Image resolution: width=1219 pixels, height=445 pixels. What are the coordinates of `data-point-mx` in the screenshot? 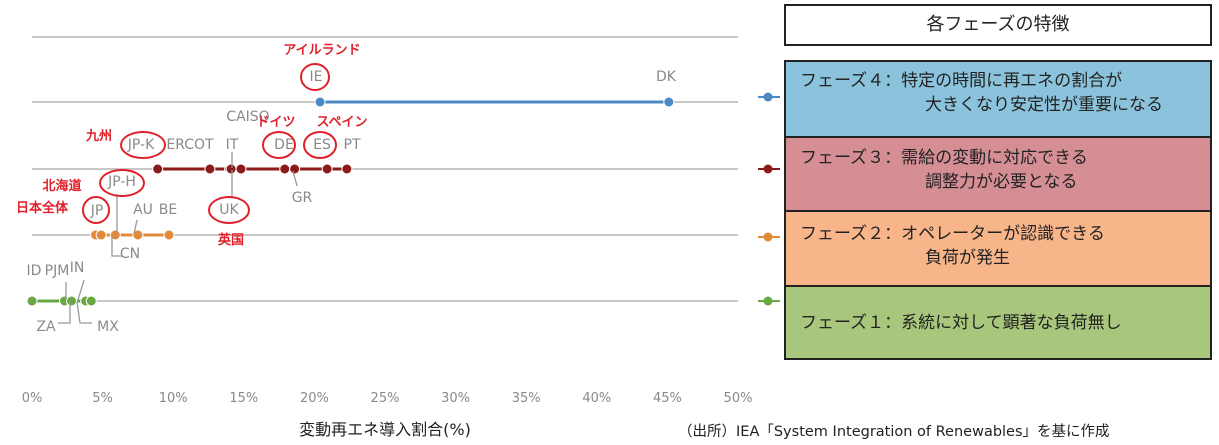 It's located at (91, 301).